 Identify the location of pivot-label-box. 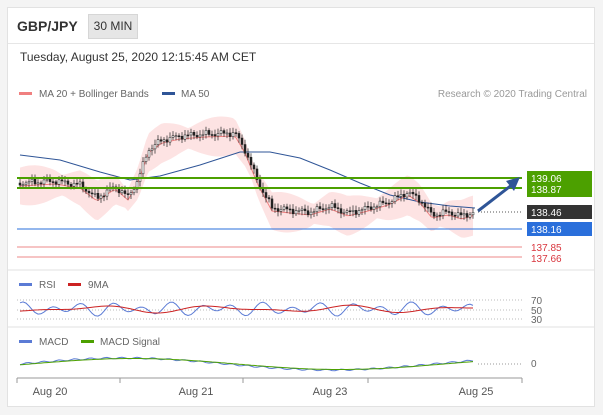
(559, 229).